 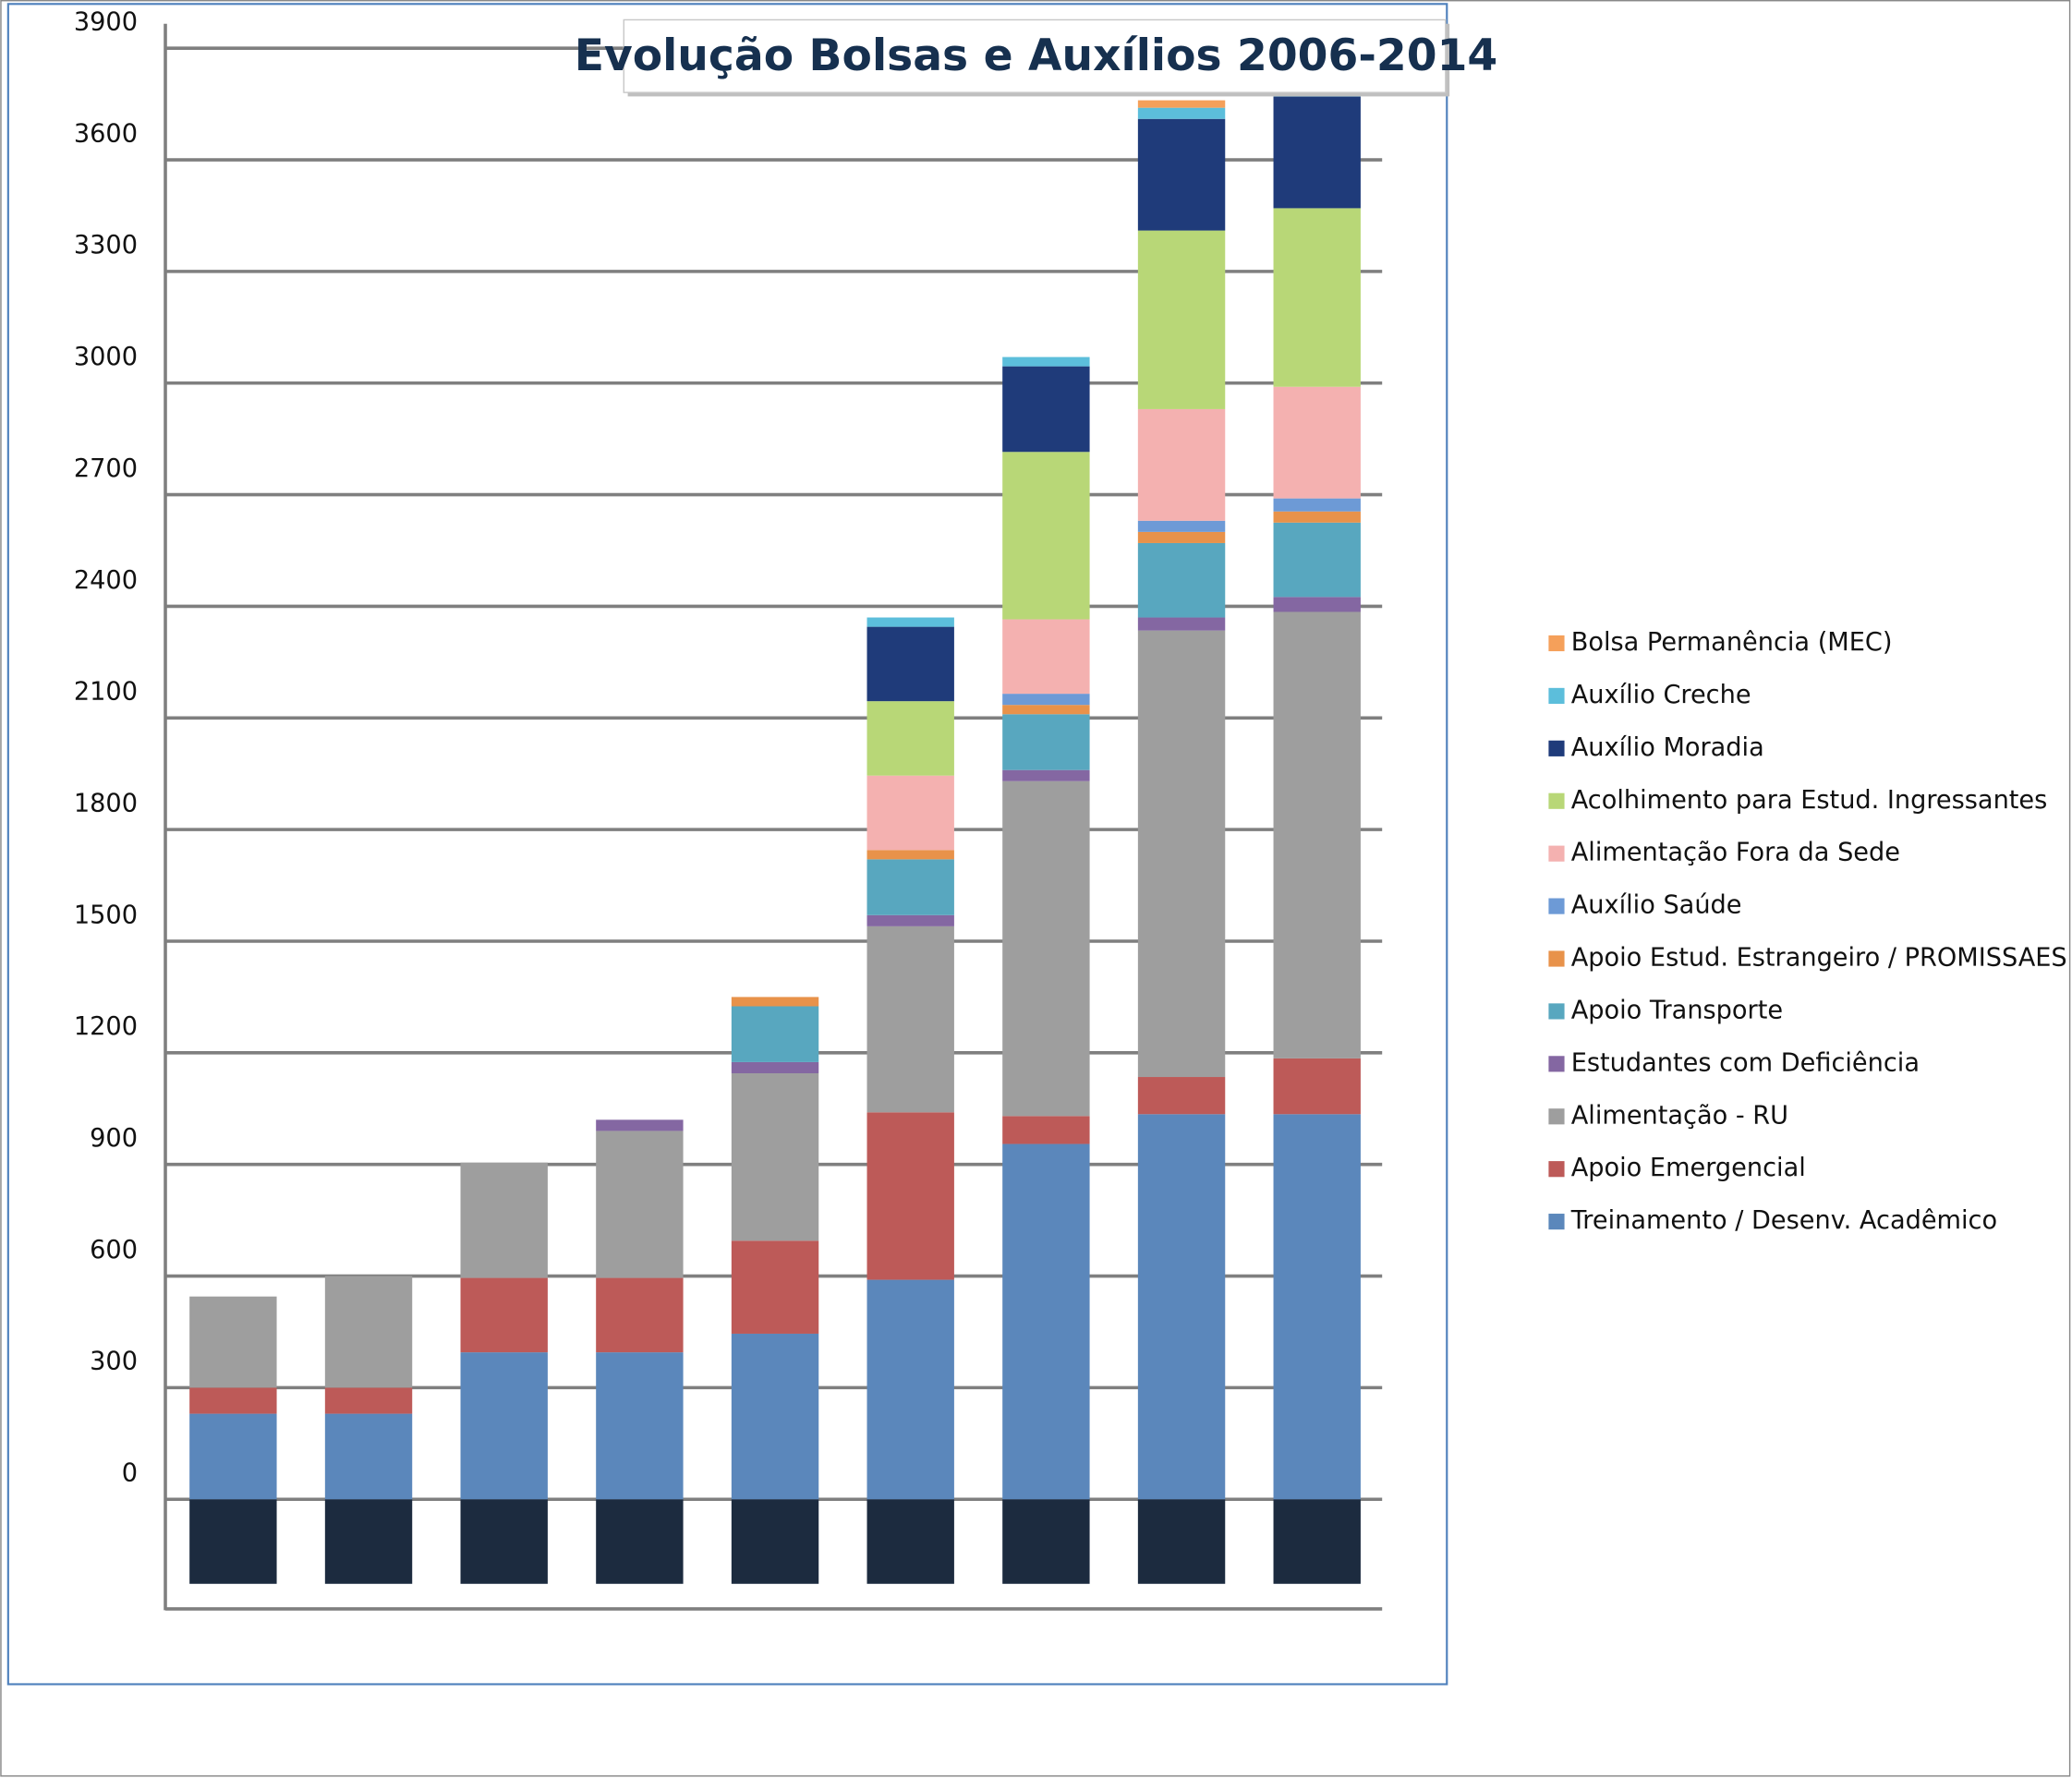 What do you see at coordinates (1809, 800) in the screenshot?
I see `legend-label: Acolhimento para Estud. Ingressantes` at bounding box center [1809, 800].